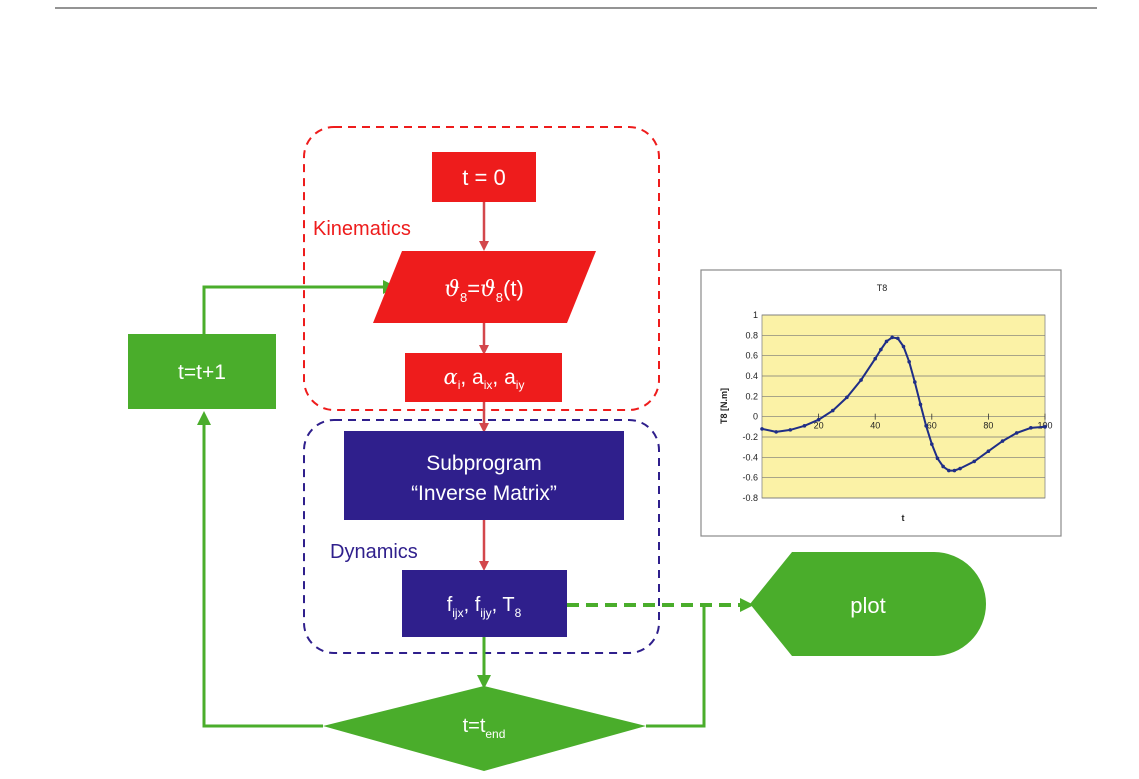 This screenshot has width=1139, height=779. Describe the element at coordinates (819, 426) in the screenshot. I see `chart-x-tick-label: 20` at that location.